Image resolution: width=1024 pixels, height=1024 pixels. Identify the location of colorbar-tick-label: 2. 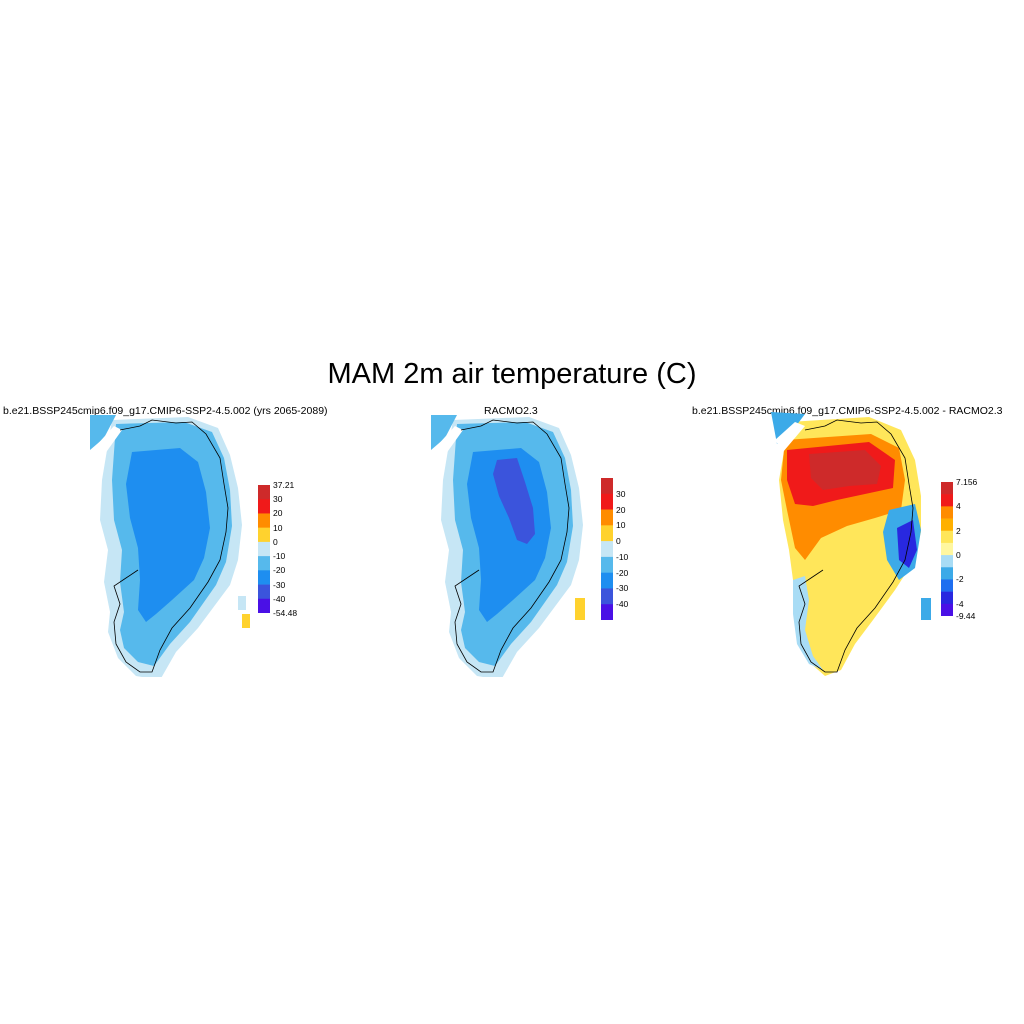
(958, 530).